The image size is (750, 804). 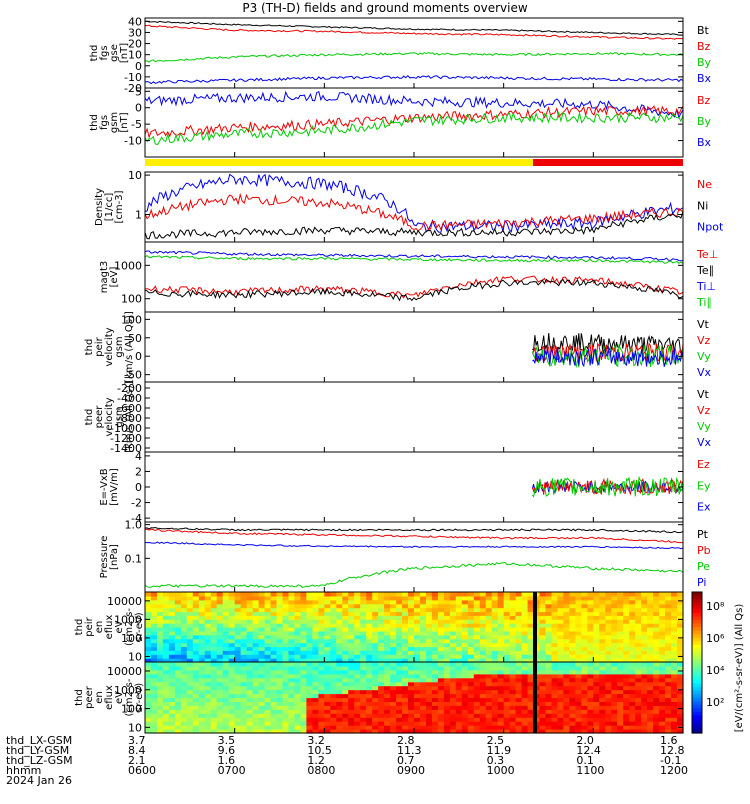 What do you see at coordinates (703, 534) in the screenshot?
I see `legend-entry: Pt` at bounding box center [703, 534].